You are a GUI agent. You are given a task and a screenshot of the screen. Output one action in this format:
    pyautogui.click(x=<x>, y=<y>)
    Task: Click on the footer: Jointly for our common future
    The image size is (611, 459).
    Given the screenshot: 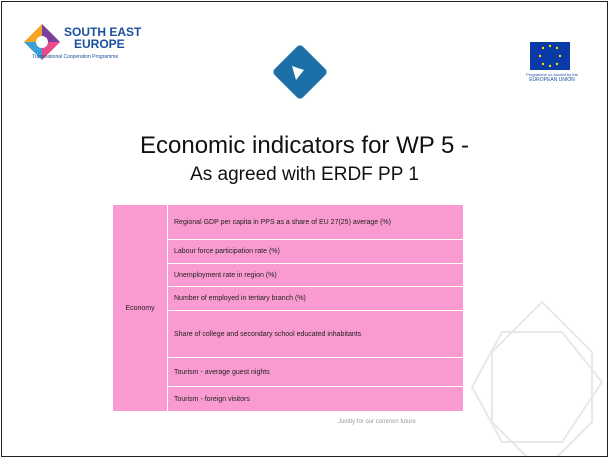 What is the action you would take?
    pyautogui.click(x=377, y=422)
    